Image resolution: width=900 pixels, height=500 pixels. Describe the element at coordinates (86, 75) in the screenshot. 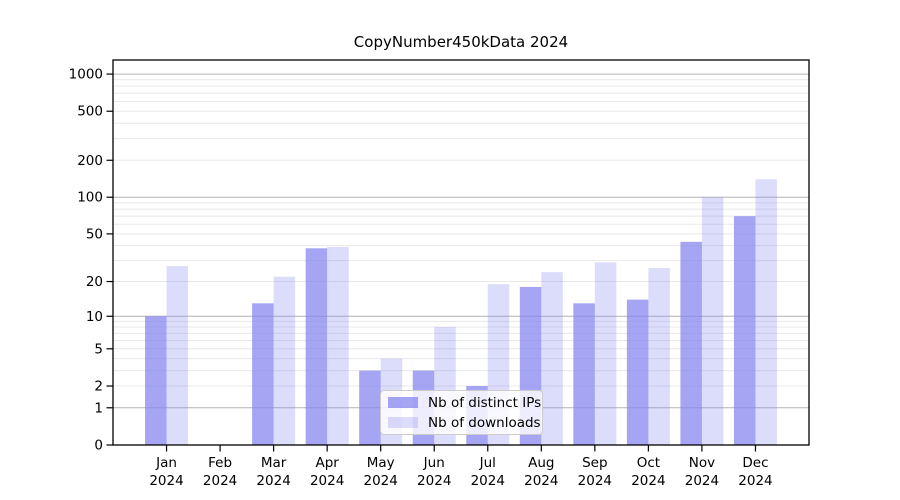

I see `y-tick-label: 1000` at that location.